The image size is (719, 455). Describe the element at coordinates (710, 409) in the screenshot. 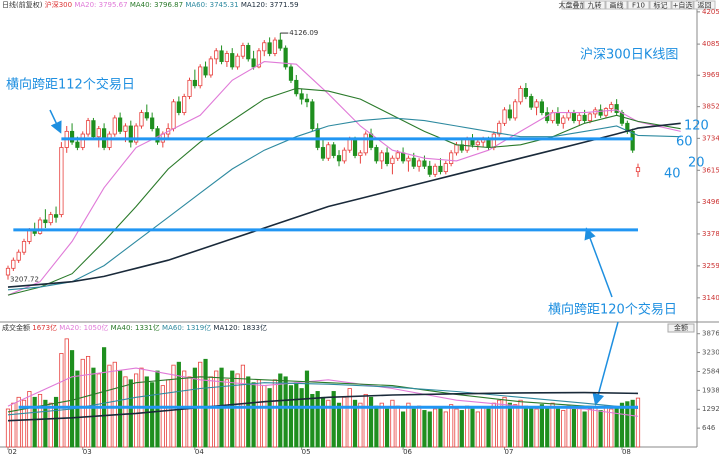

I see `y-tick-label: 1292` at that location.